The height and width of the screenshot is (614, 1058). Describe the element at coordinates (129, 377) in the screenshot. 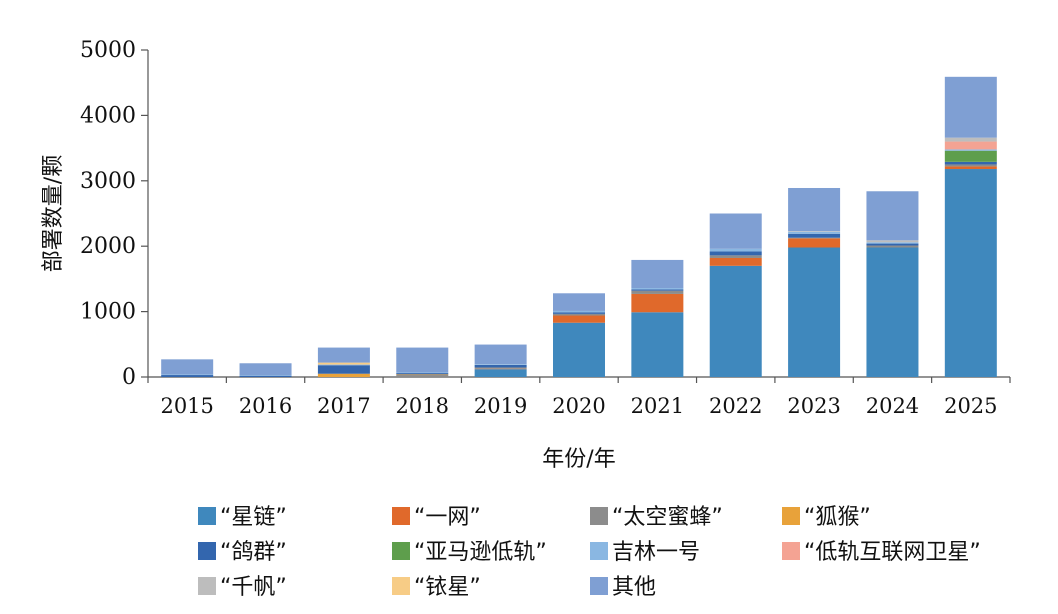

I see `y-tick-label: 0` at that location.